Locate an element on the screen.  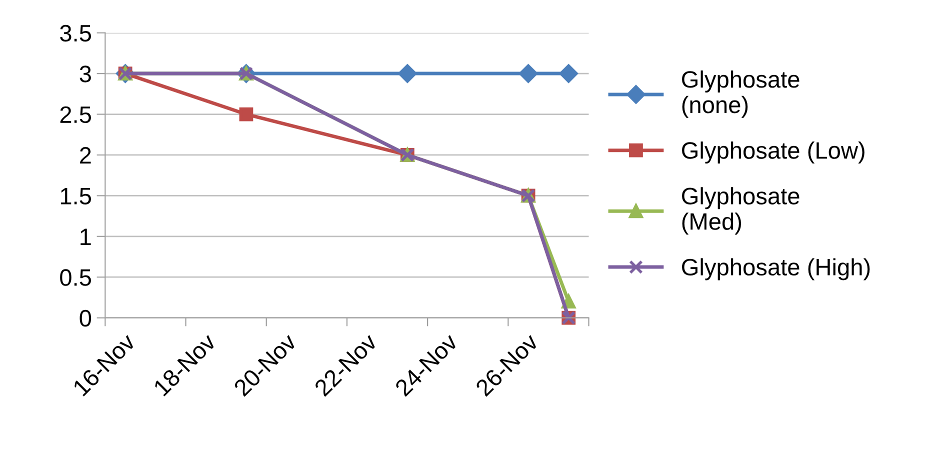
y-tick-label: 1 is located at coordinates (85, 236).